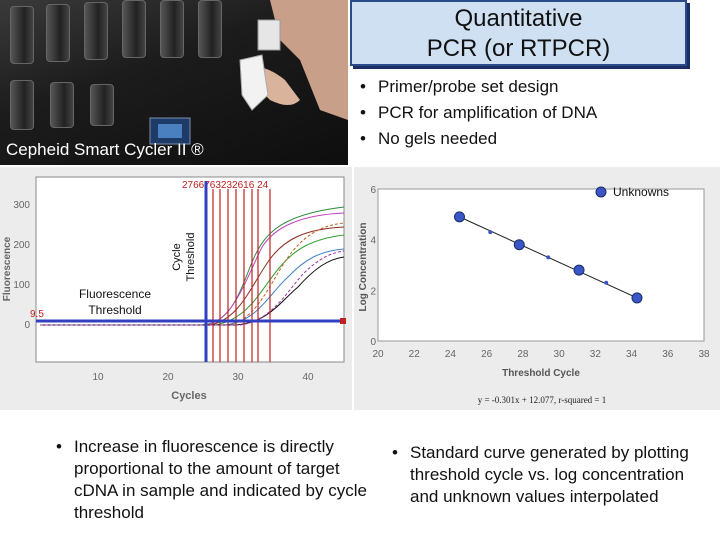 Image resolution: width=720 pixels, height=540 pixels. What do you see at coordinates (373, 241) in the screenshot?
I see `standard-curve-ytick: 4` at bounding box center [373, 241].